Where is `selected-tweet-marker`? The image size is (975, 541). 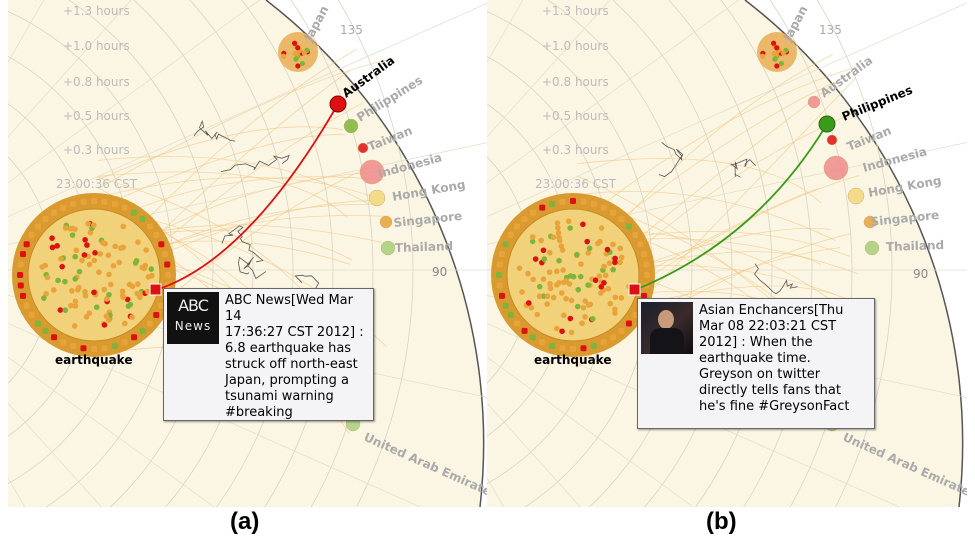
selected-tweet-marker is located at coordinates (155, 289).